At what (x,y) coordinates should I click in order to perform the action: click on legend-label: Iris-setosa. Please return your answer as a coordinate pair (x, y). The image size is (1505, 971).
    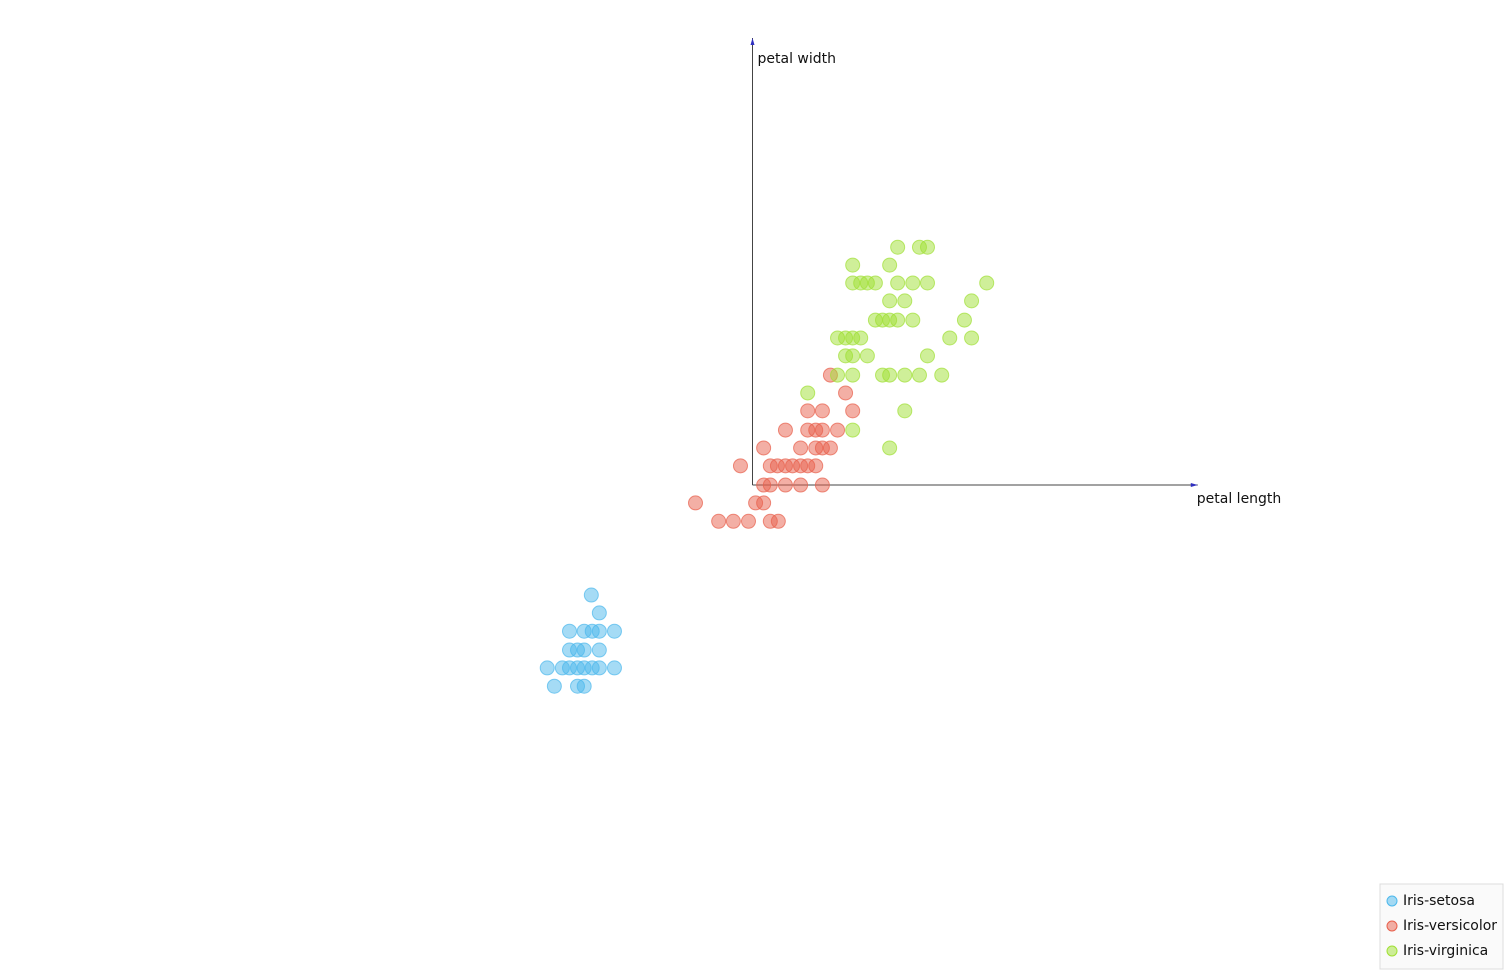
    Looking at the image, I should click on (1439, 901).